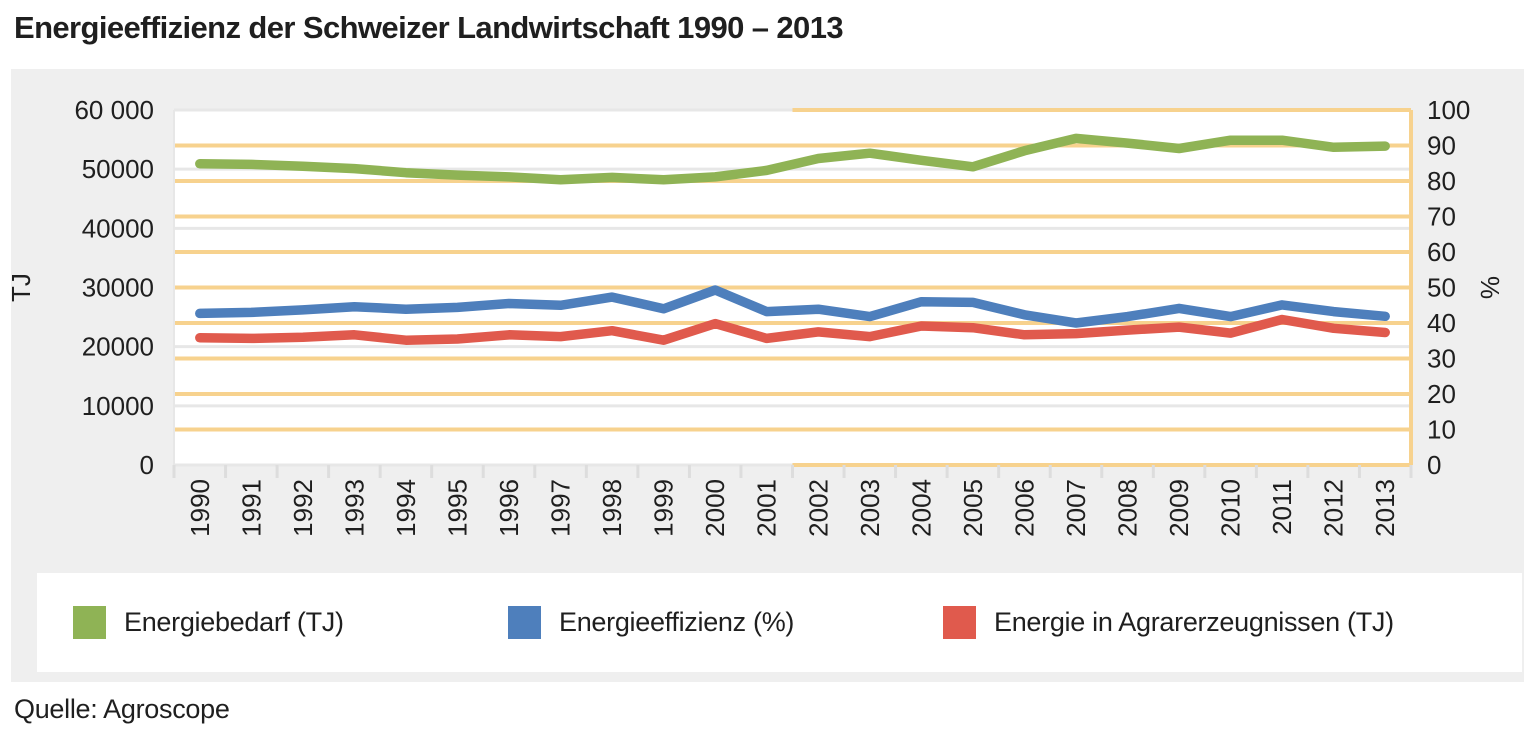  What do you see at coordinates (1179, 508) in the screenshot?
I see `axis-label: 2009` at bounding box center [1179, 508].